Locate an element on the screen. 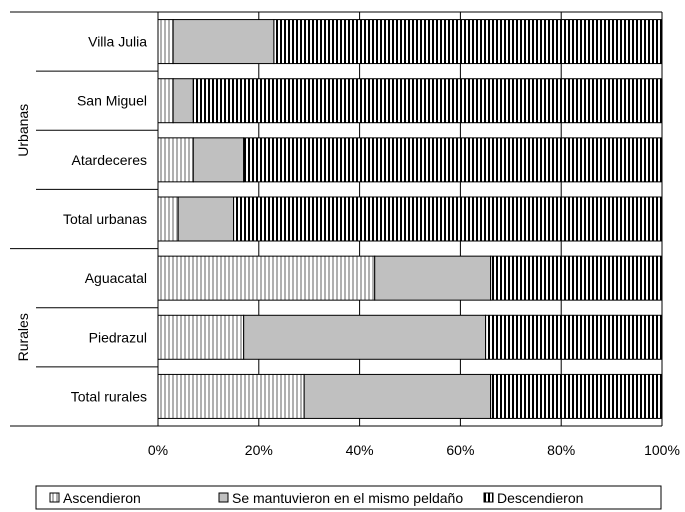  group-label: Rurales is located at coordinates (23, 337).